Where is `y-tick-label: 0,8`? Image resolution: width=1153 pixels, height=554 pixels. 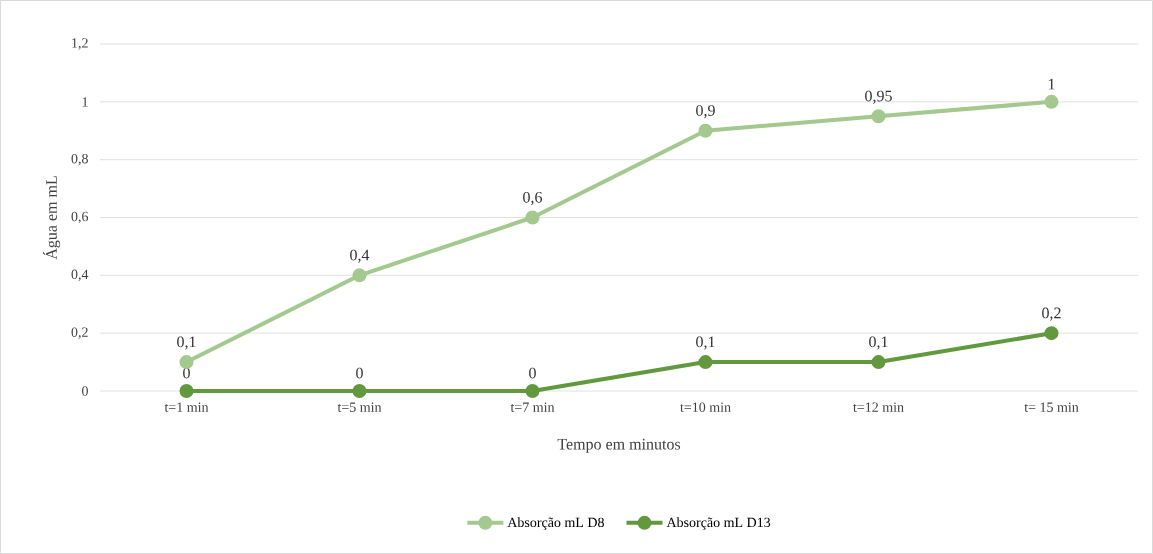 y-tick-label: 0,8 is located at coordinates (79, 159).